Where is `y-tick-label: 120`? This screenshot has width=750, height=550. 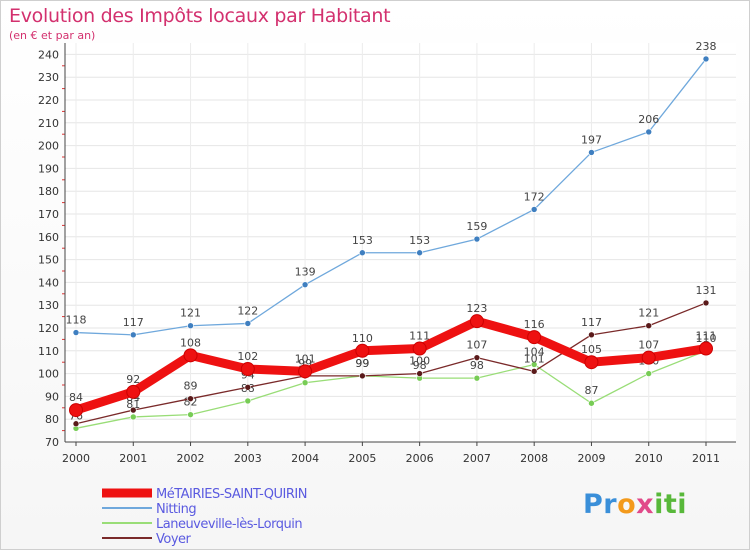
y-tick-label: 120 is located at coordinates (48, 328).